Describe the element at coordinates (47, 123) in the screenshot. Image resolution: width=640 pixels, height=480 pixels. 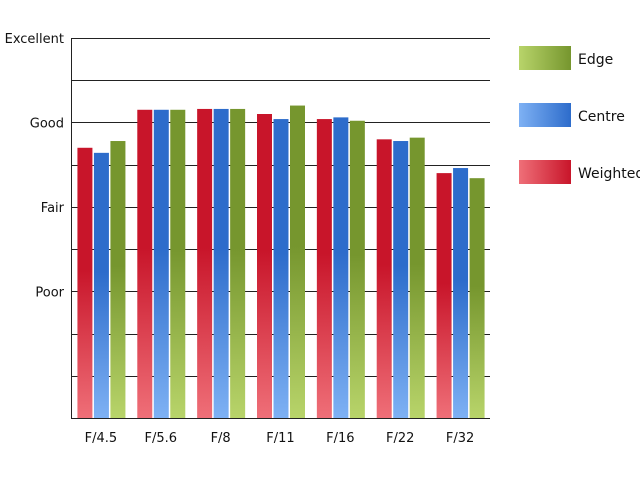
I see `y-tick-label: Good` at that location.